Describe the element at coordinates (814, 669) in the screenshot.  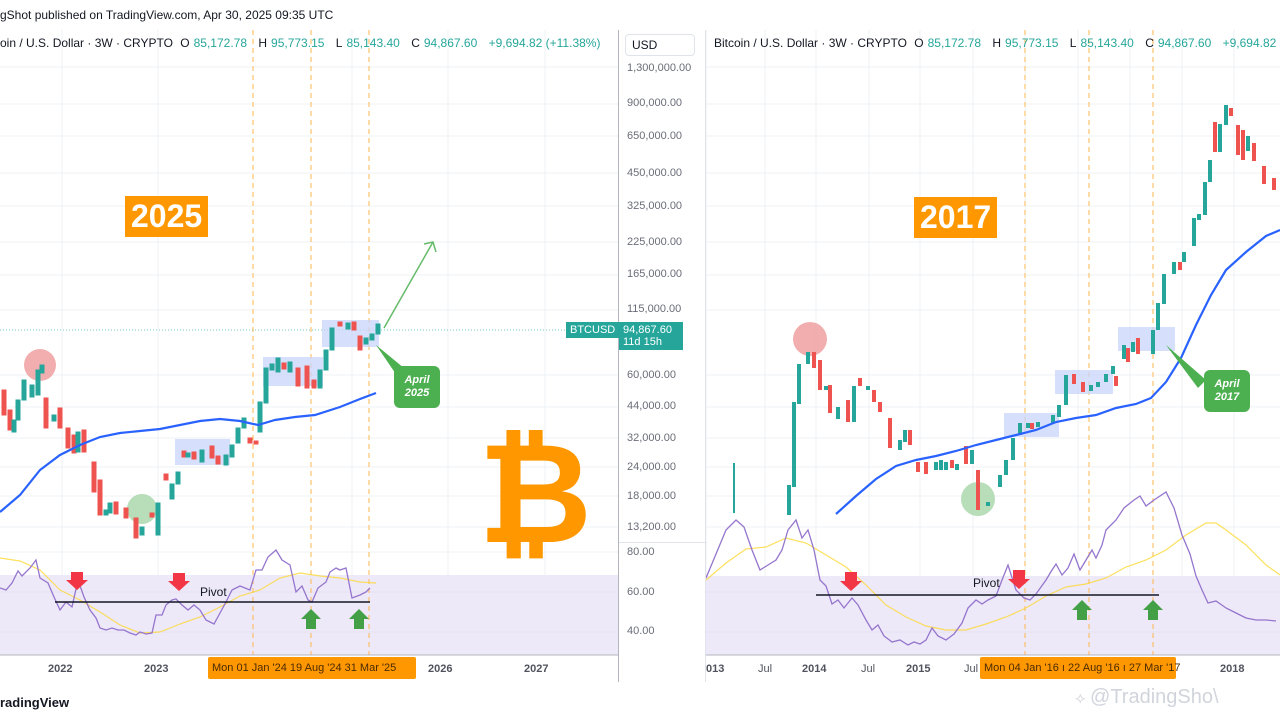
I see `time-tick: 2014` at that location.